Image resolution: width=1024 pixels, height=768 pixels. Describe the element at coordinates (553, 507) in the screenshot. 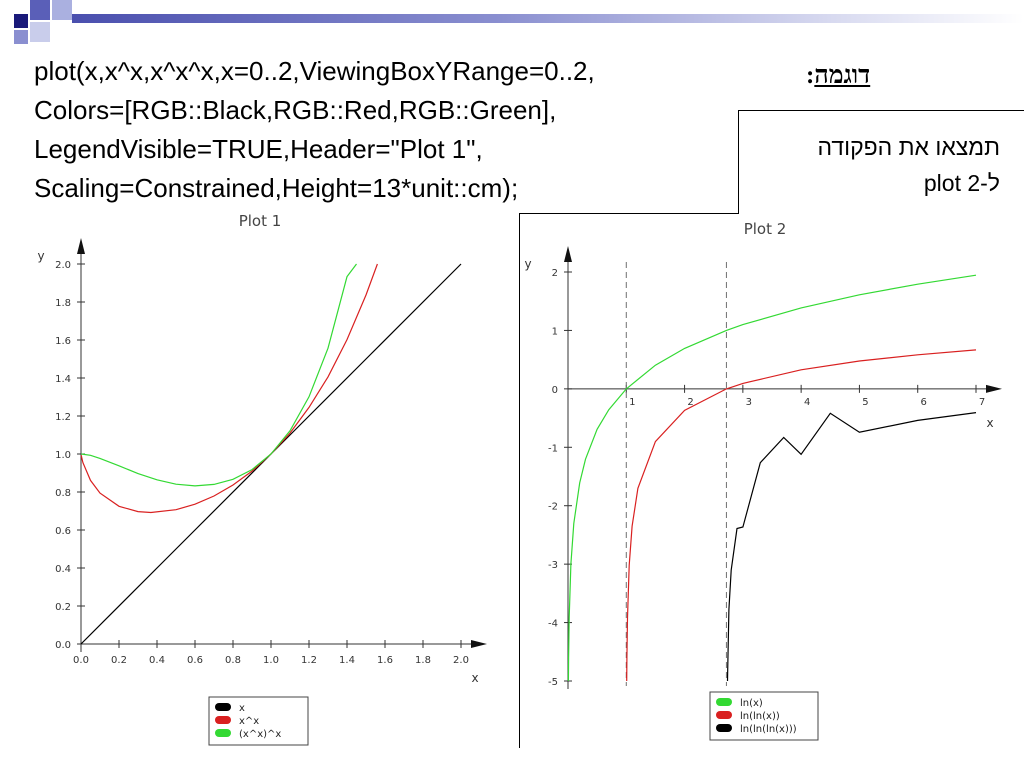

I see `plot2-y-tick-label: -2` at that location.